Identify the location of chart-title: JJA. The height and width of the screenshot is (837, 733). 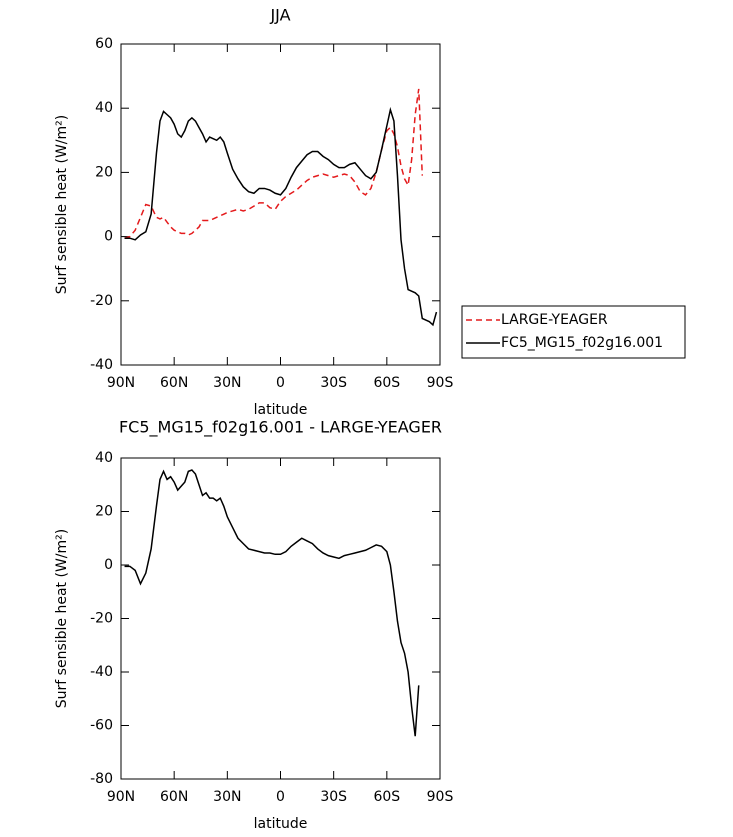
(279, 15).